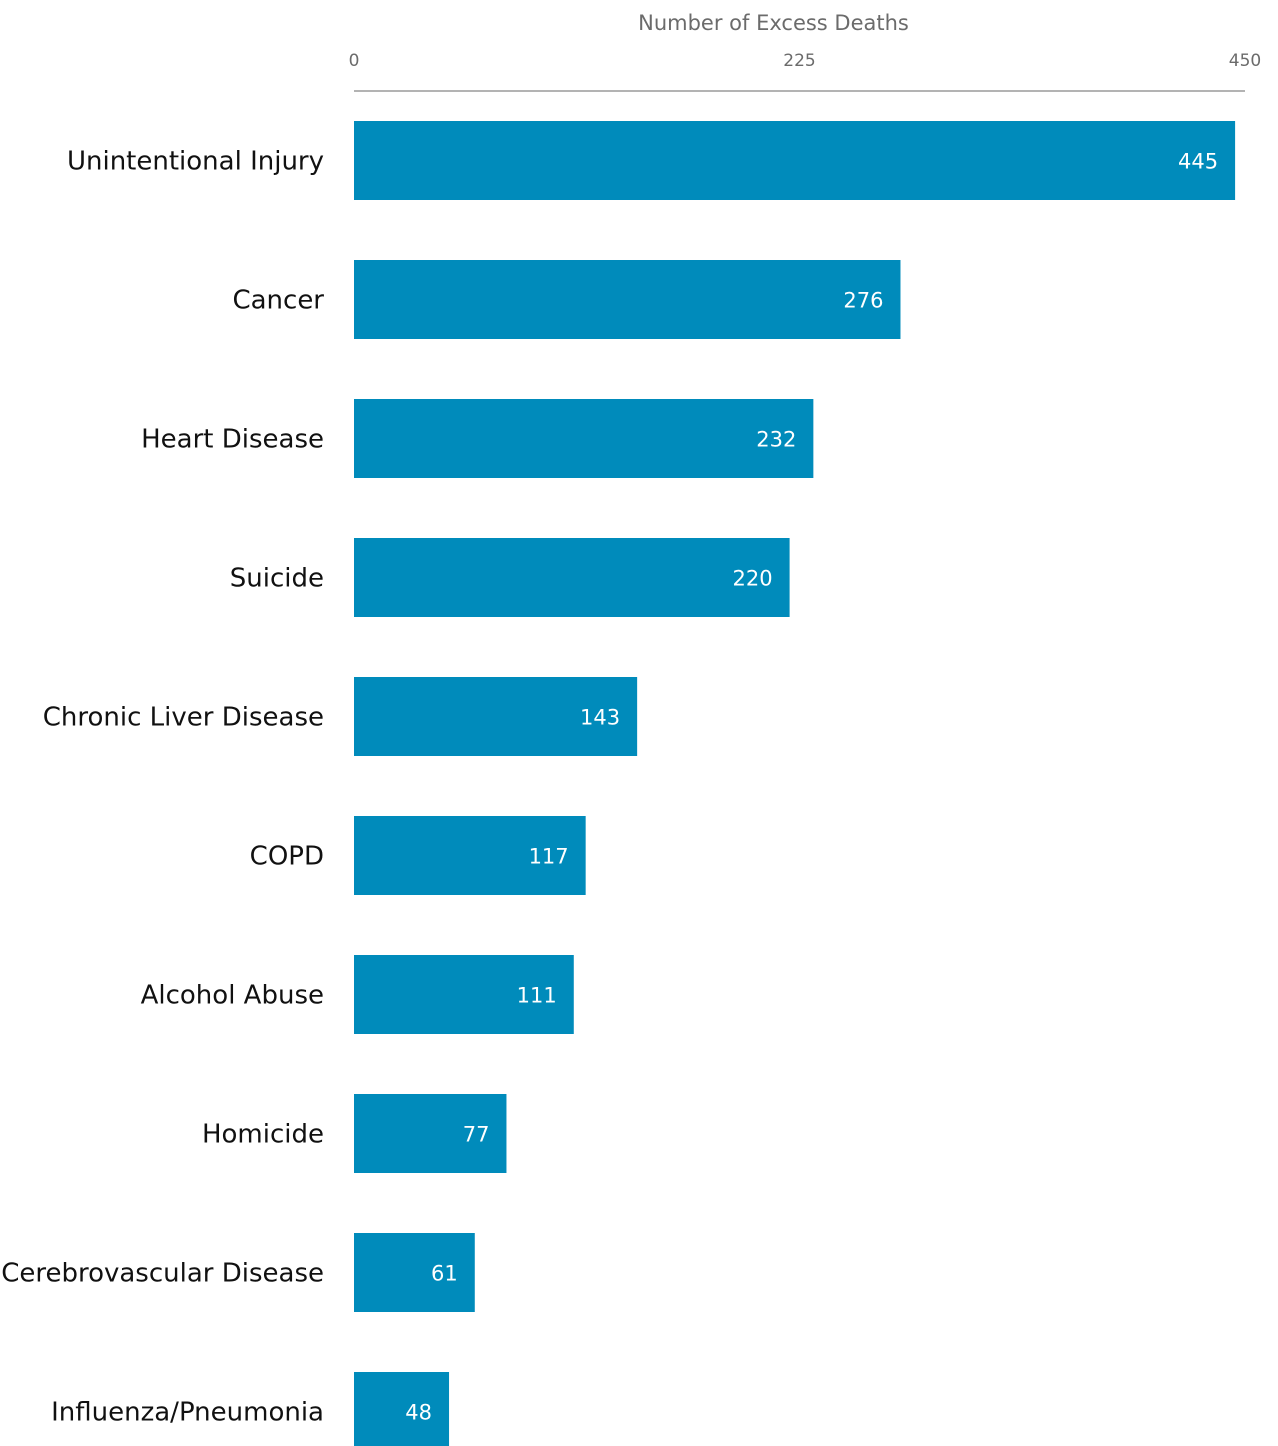  What do you see at coordinates (195, 162) in the screenshot?
I see `category-label: Unintentional Injury` at bounding box center [195, 162].